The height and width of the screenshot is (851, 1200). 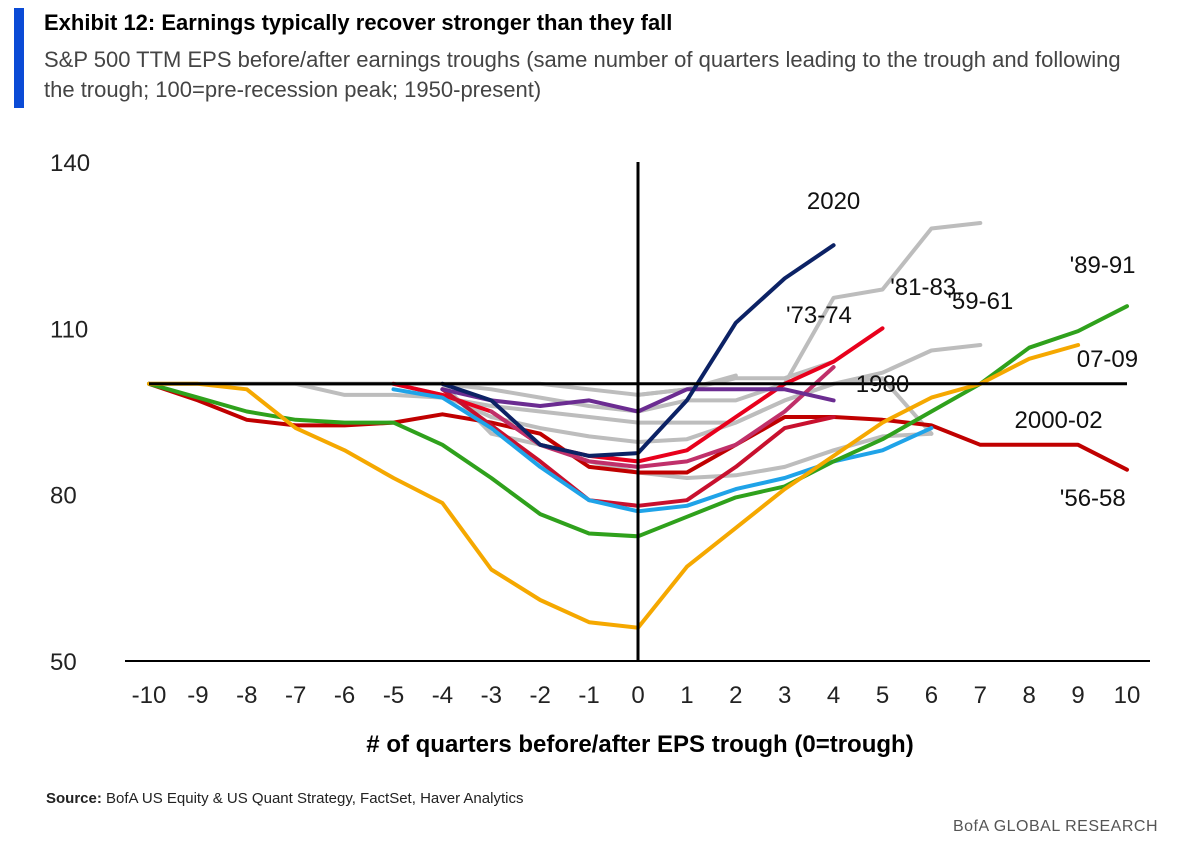 What do you see at coordinates (393, 695) in the screenshot?
I see `x-tick-label: -5` at bounding box center [393, 695].